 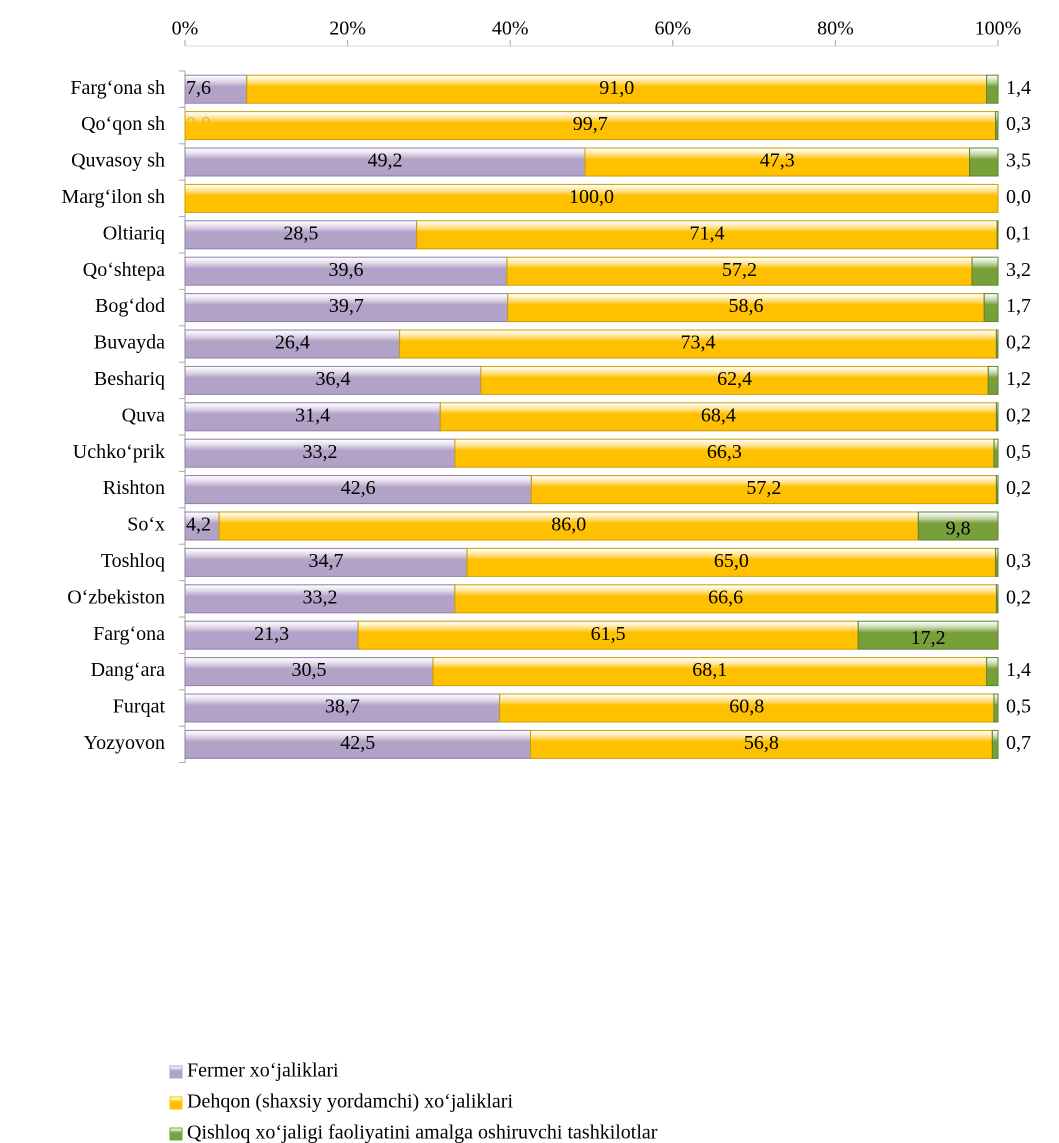 I want to click on data-label: 66,6, so click(x=725, y=597).